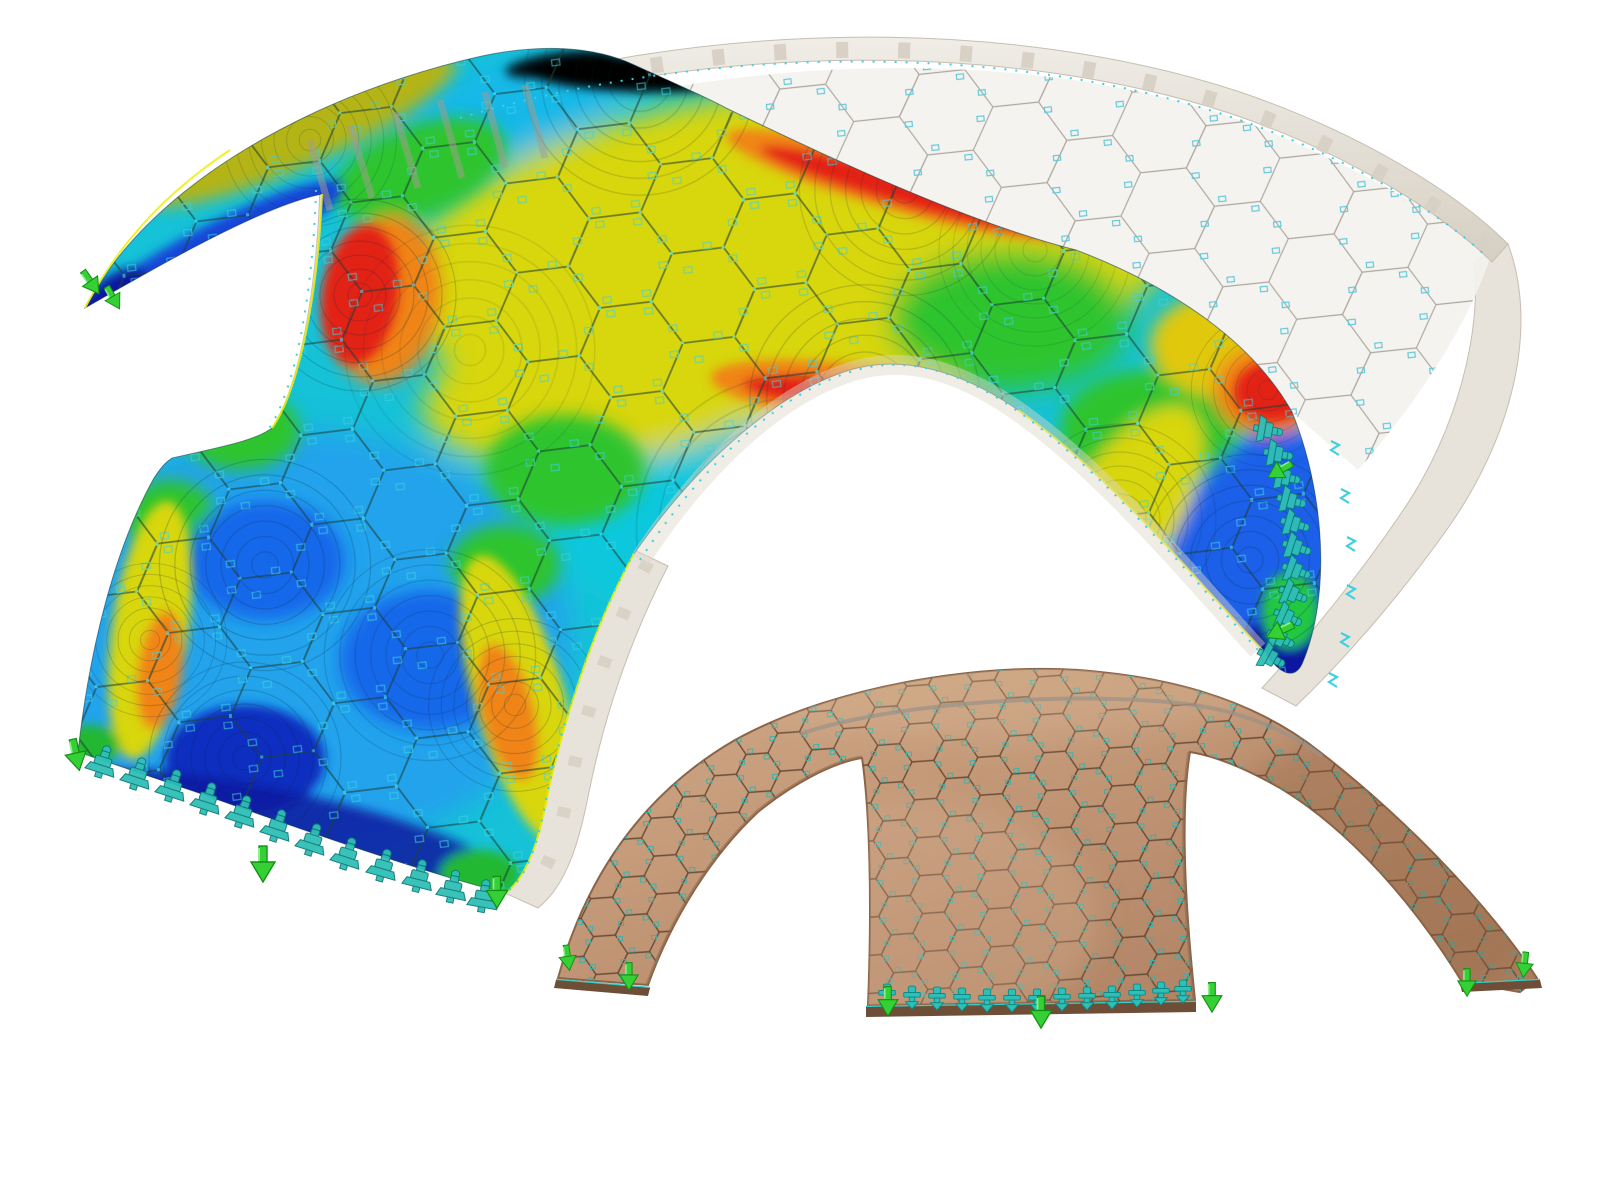 The height and width of the screenshot is (1200, 1600). Describe the element at coordinates (1061, 727) in the screenshot. I see `timber-crown-rim` at that location.